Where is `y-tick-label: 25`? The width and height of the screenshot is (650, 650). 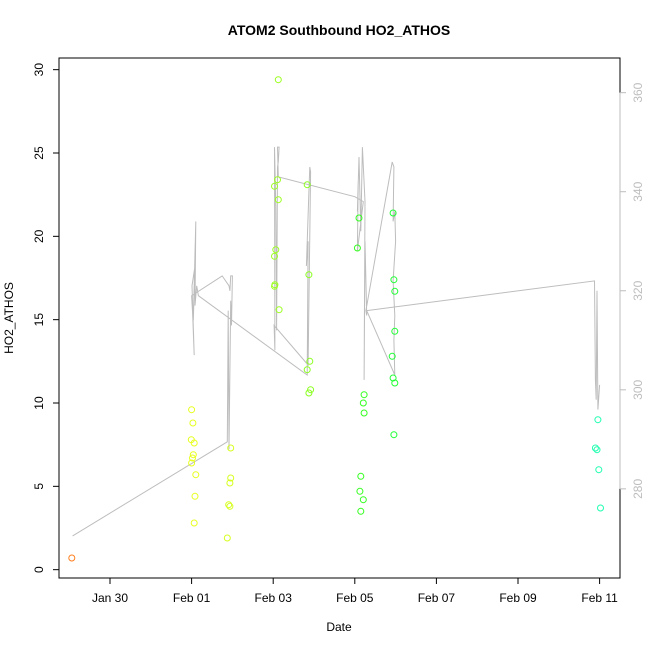 y-tick-label: 25 is located at coordinates (39, 153).